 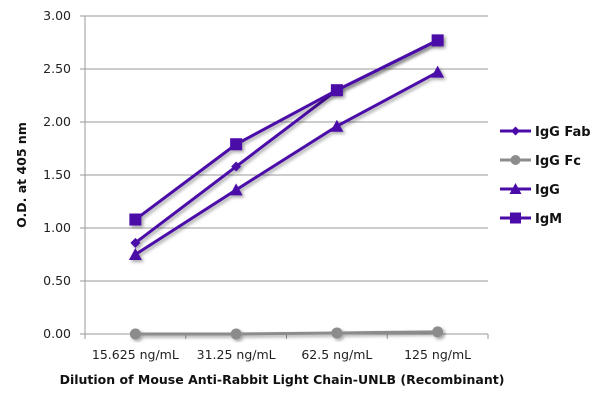 What do you see at coordinates (548, 219) in the screenshot?
I see `legend-label: IgM` at bounding box center [548, 219].